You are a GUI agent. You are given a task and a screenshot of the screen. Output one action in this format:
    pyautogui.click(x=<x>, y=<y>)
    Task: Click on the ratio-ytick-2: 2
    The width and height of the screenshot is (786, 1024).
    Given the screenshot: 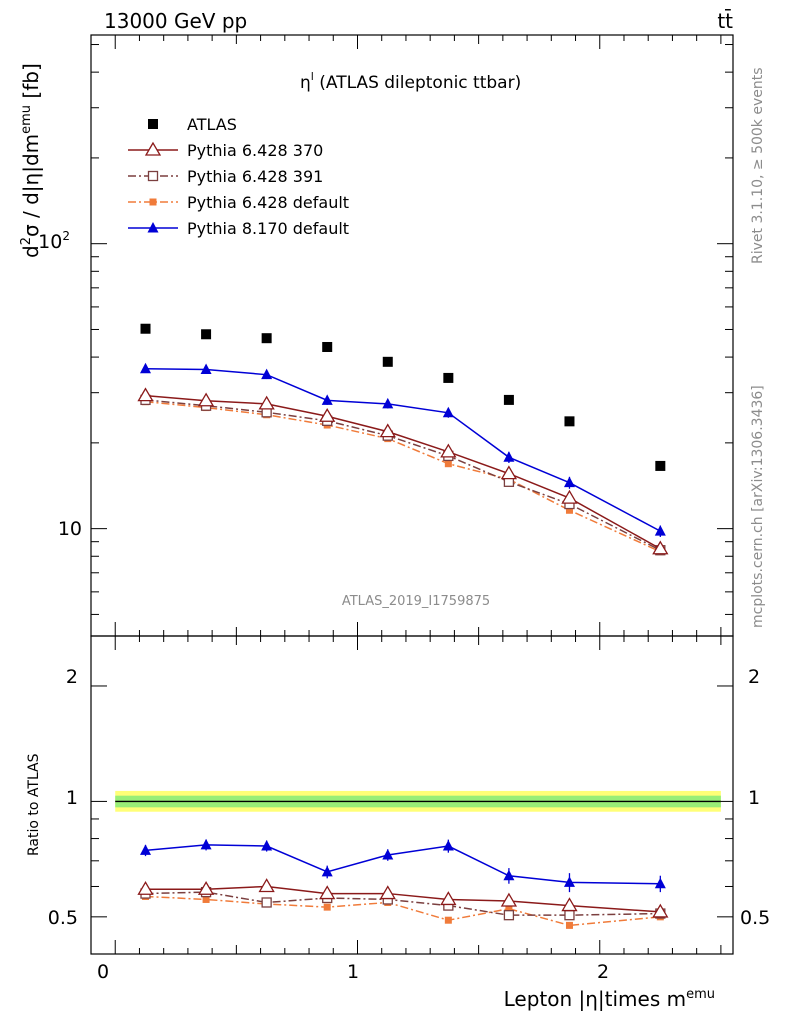 What is the action you would take?
    pyautogui.click(x=72, y=677)
    